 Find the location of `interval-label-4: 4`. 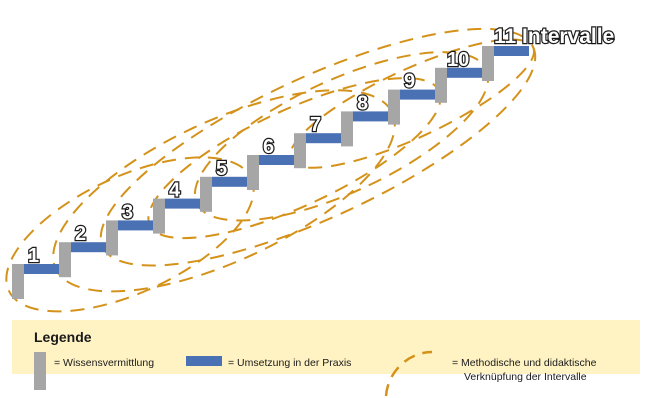

interval-label-4: 4 is located at coordinates (175, 191).